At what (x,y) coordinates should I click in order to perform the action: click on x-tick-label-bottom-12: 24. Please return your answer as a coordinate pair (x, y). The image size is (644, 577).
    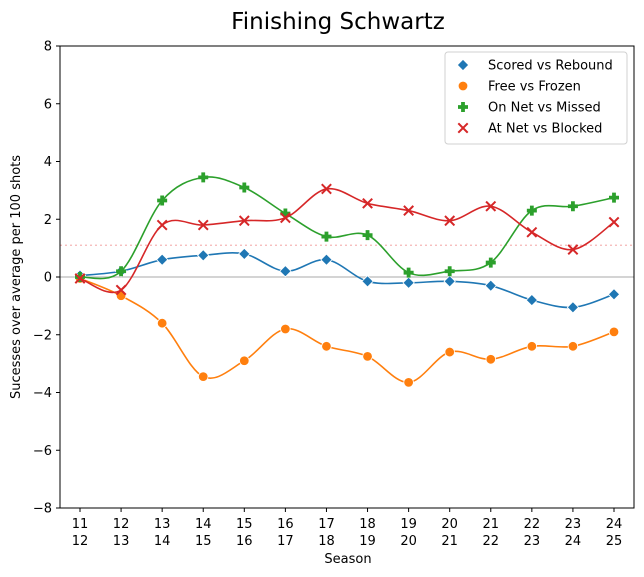
    Looking at the image, I should click on (573, 541).